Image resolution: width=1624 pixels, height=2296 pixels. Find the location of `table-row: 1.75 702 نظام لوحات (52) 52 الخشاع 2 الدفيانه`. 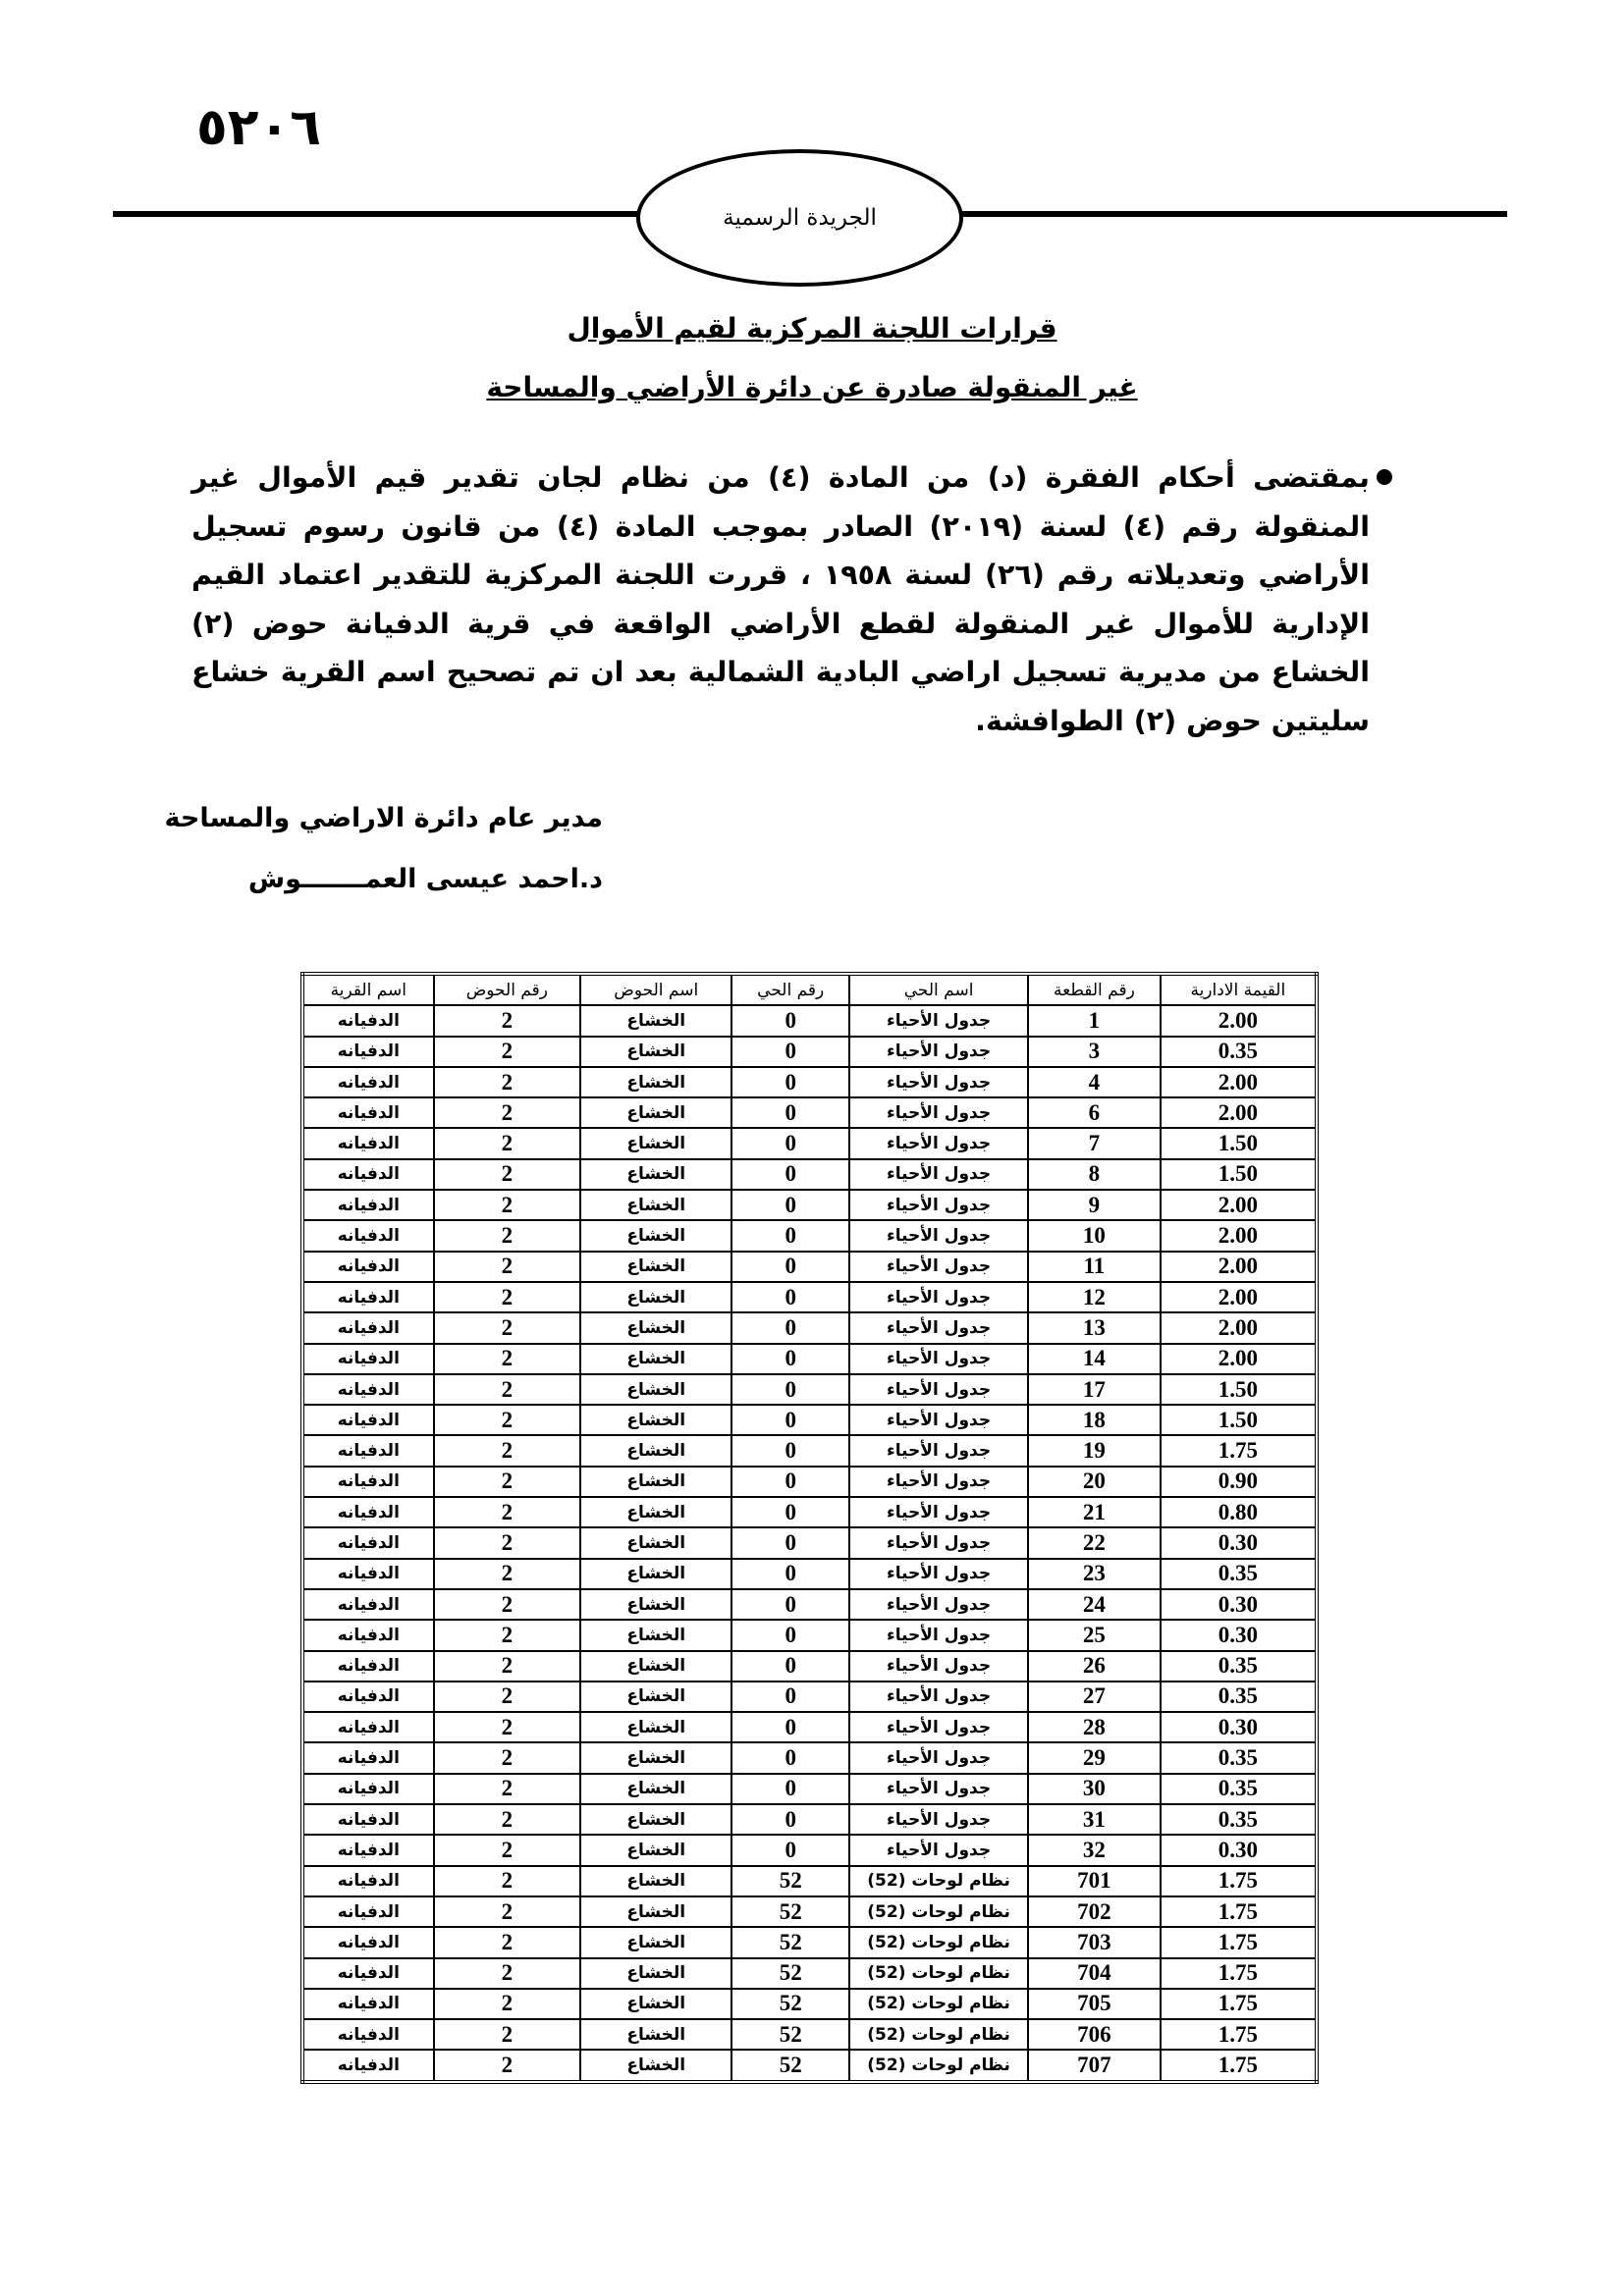

table-row: 1.75 702 نظام لوحات (52) 52 الخشاع 2 الدفيانه is located at coordinates (810, 1912).